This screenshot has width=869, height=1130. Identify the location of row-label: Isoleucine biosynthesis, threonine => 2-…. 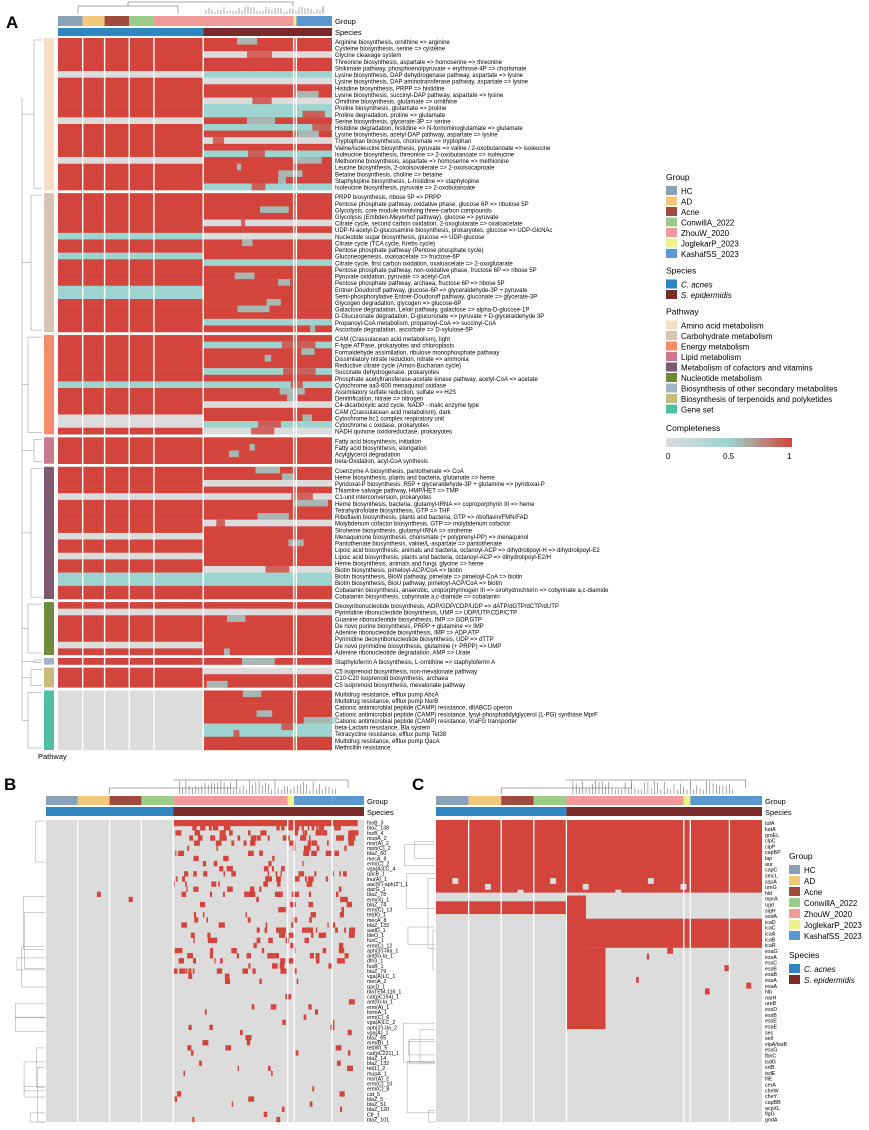
(425, 155).